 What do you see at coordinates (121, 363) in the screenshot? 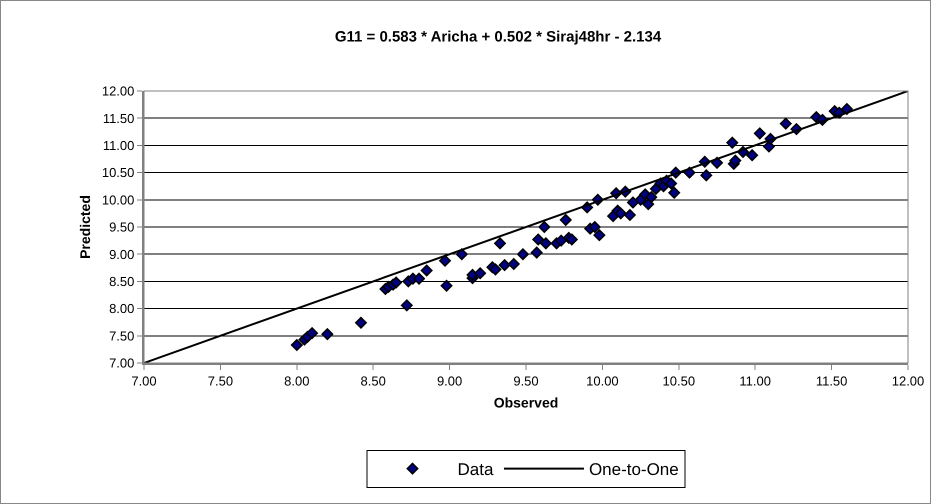
I see `y-tick-label: 7.00` at bounding box center [121, 363].